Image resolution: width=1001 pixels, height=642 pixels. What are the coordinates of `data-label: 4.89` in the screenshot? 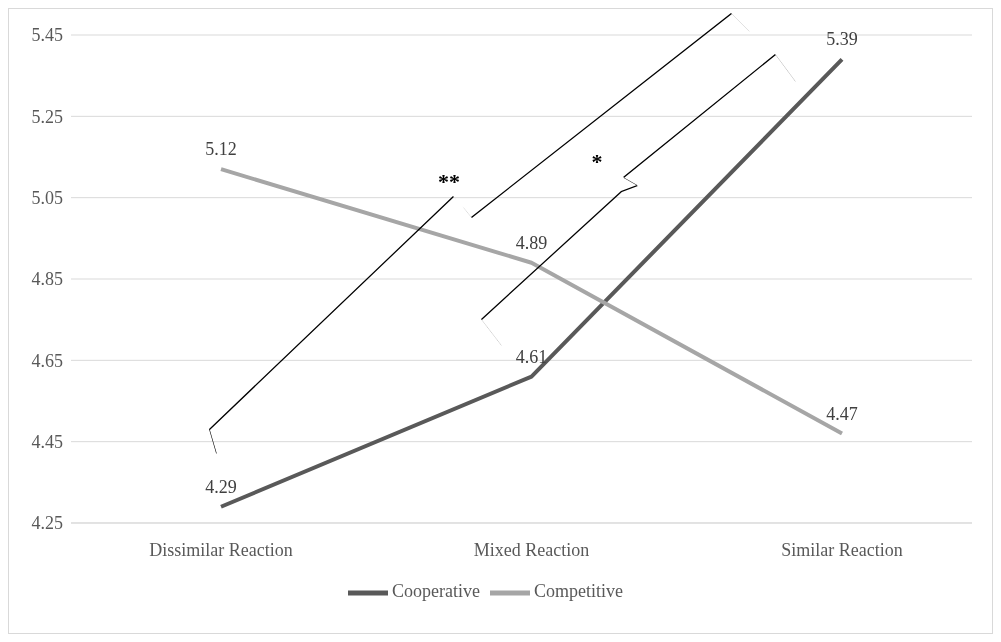 It's located at (531, 242).